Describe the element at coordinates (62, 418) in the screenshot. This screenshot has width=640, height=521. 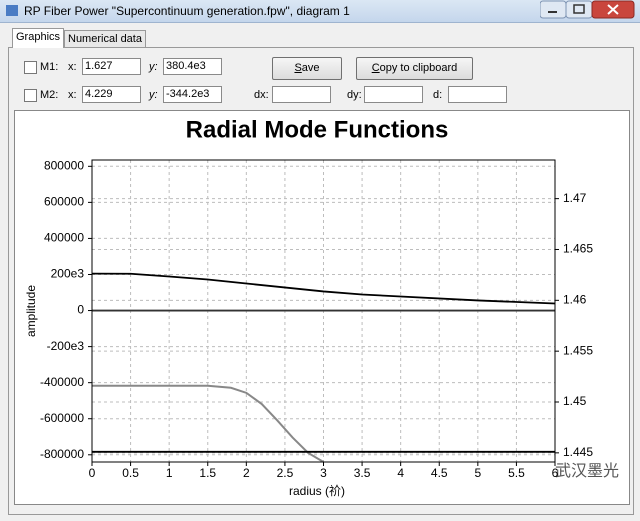
I see `y-tick-label: -600000` at that location.